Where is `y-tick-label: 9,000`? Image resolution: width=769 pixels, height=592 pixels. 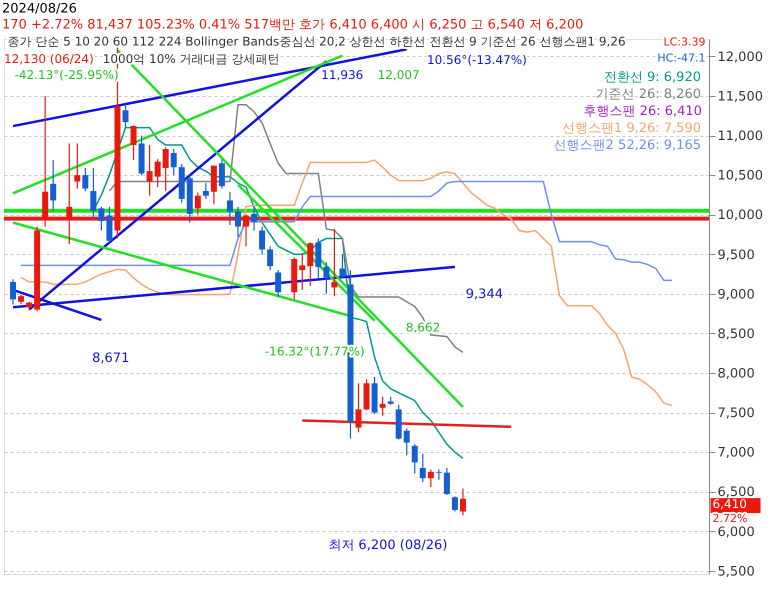
y-tick-label: 9,000 is located at coordinates (736, 294).